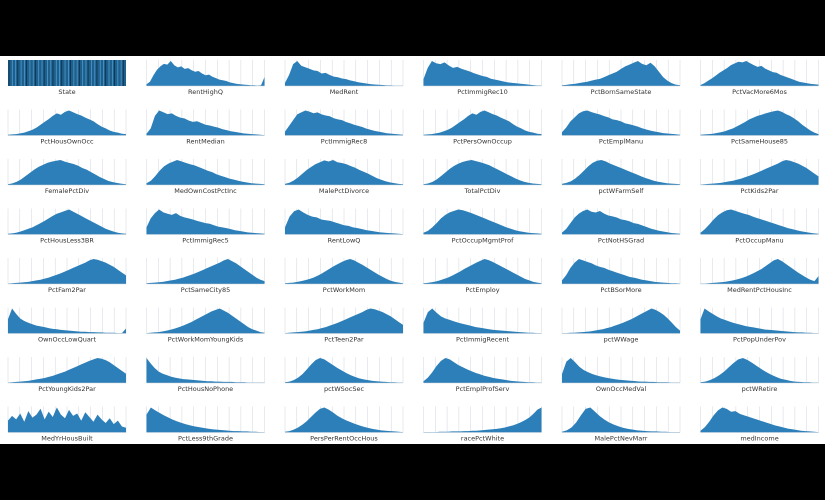  Describe the element at coordinates (67, 241) in the screenshot. I see `panel-label: PctHousLess3BR` at that location.